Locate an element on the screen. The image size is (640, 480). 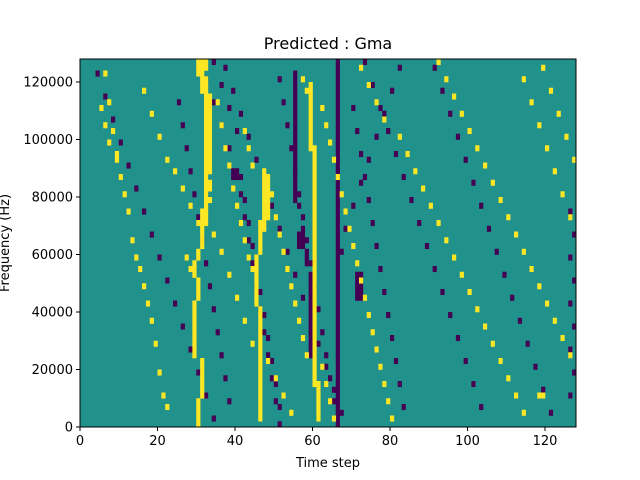
x-tick-label: 80 is located at coordinates (390, 441).